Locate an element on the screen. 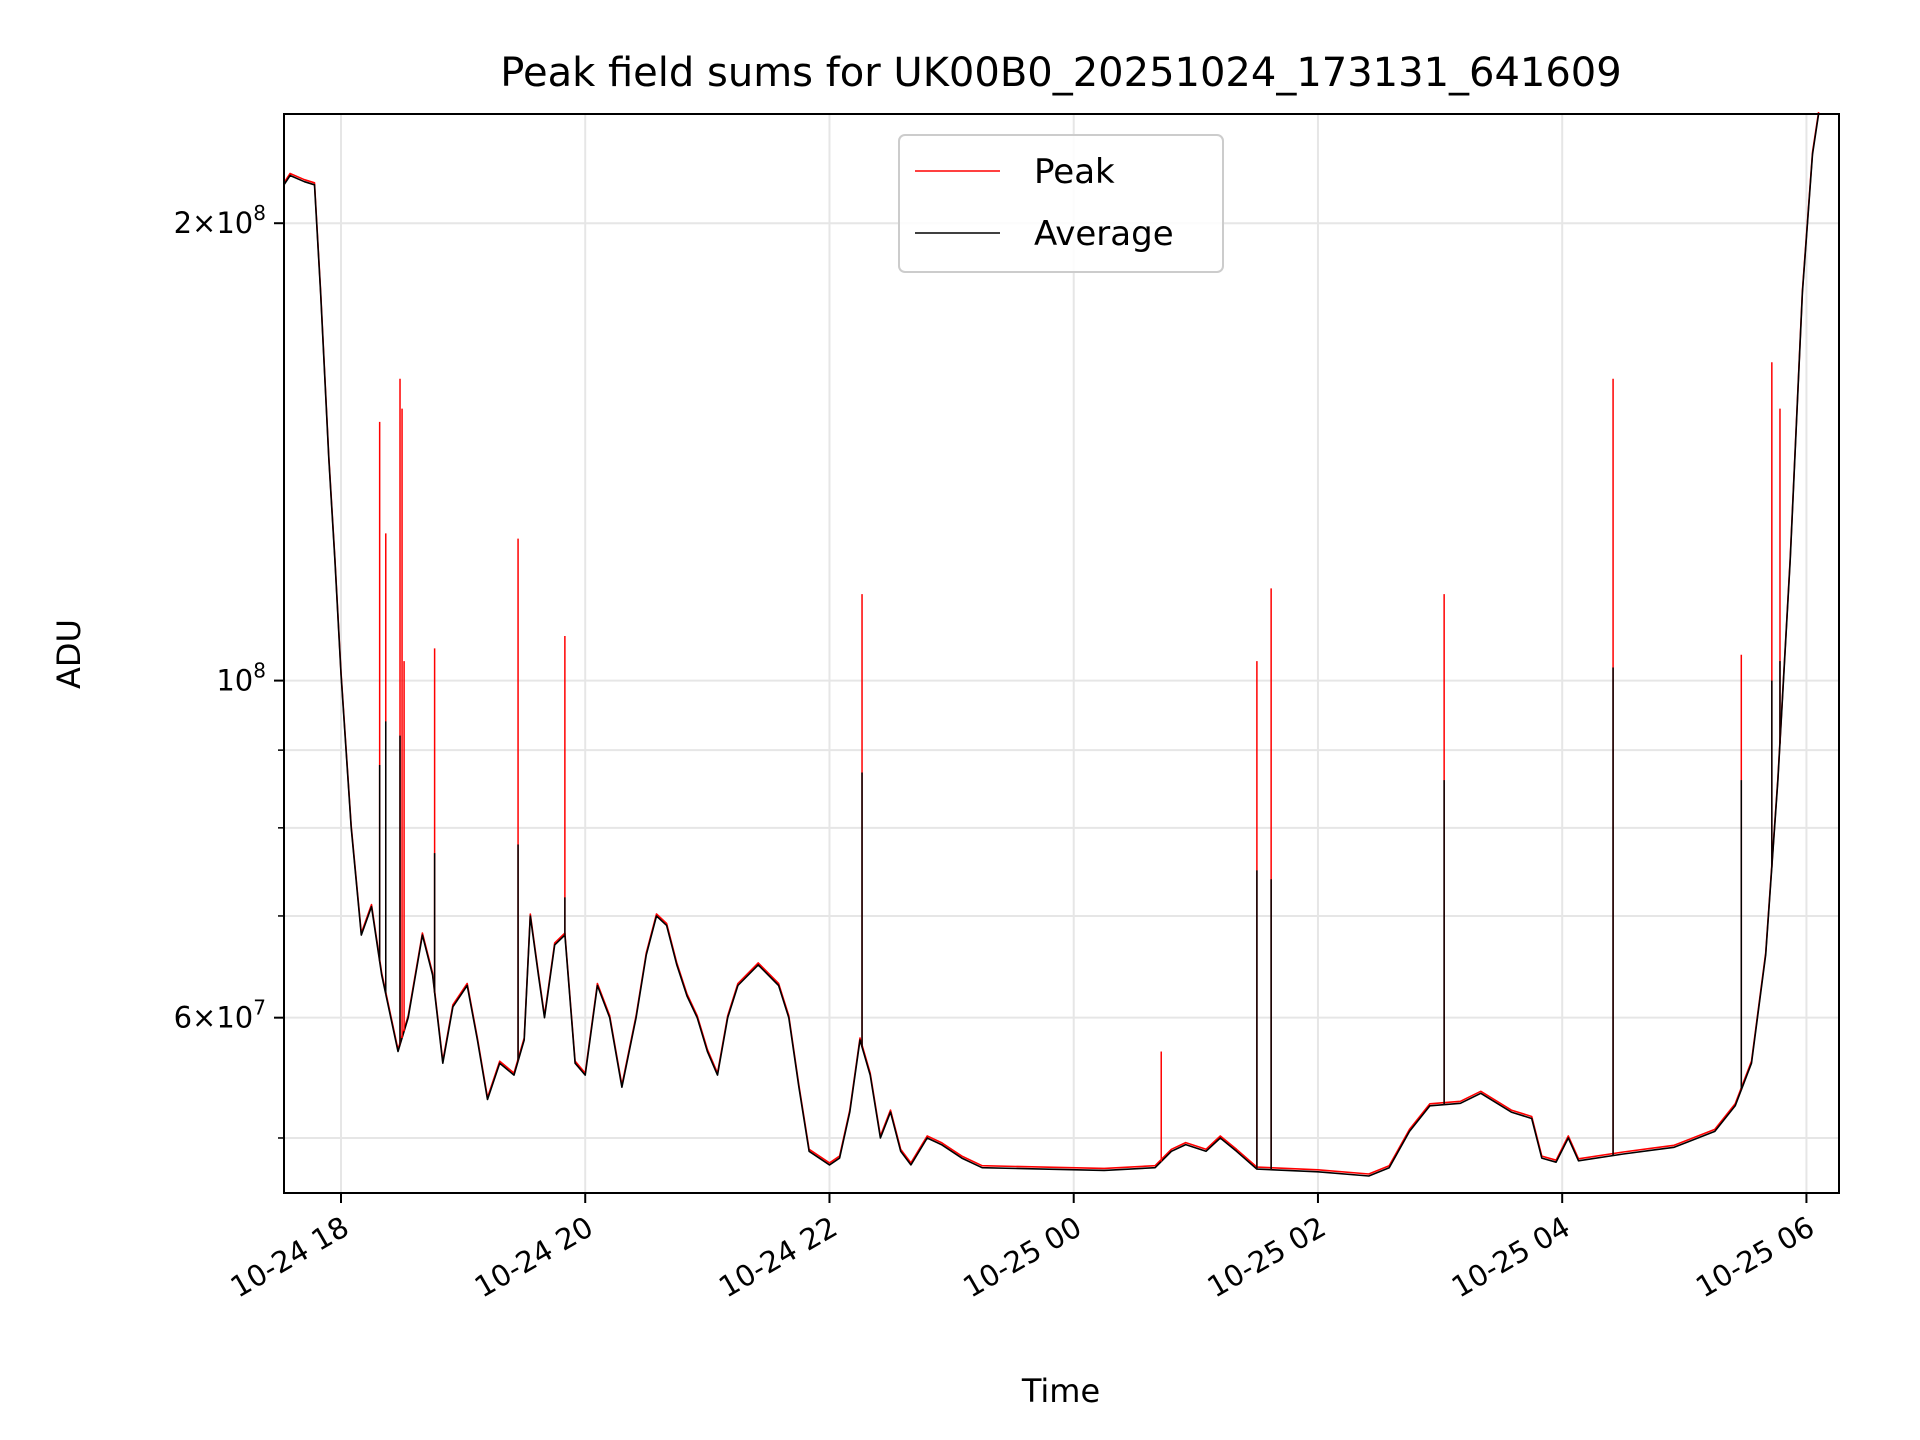 The image size is (1920, 1440). legend: Peak Average is located at coordinates (1061, 203).